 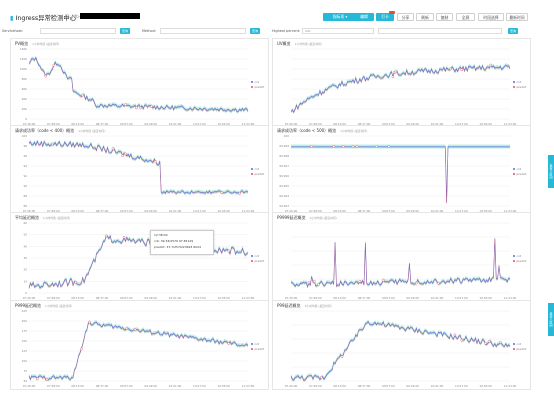 What do you see at coordinates (340, 16) in the screenshot?
I see `metric-dropdown-button: 指标项 ▾` at bounding box center [340, 16].